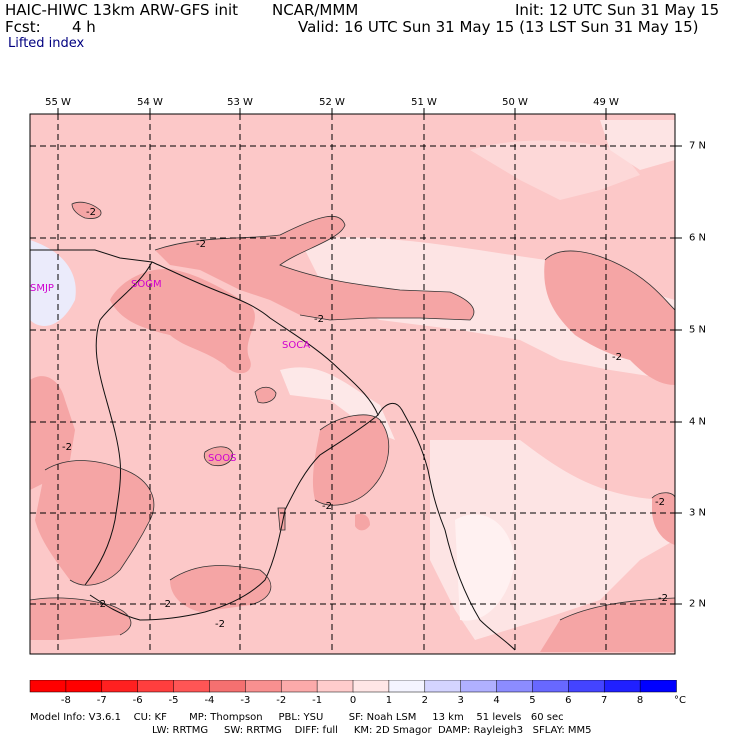 The width and height of the screenshot is (740, 740). I want to click on lat-label: 4 N, so click(698, 422).